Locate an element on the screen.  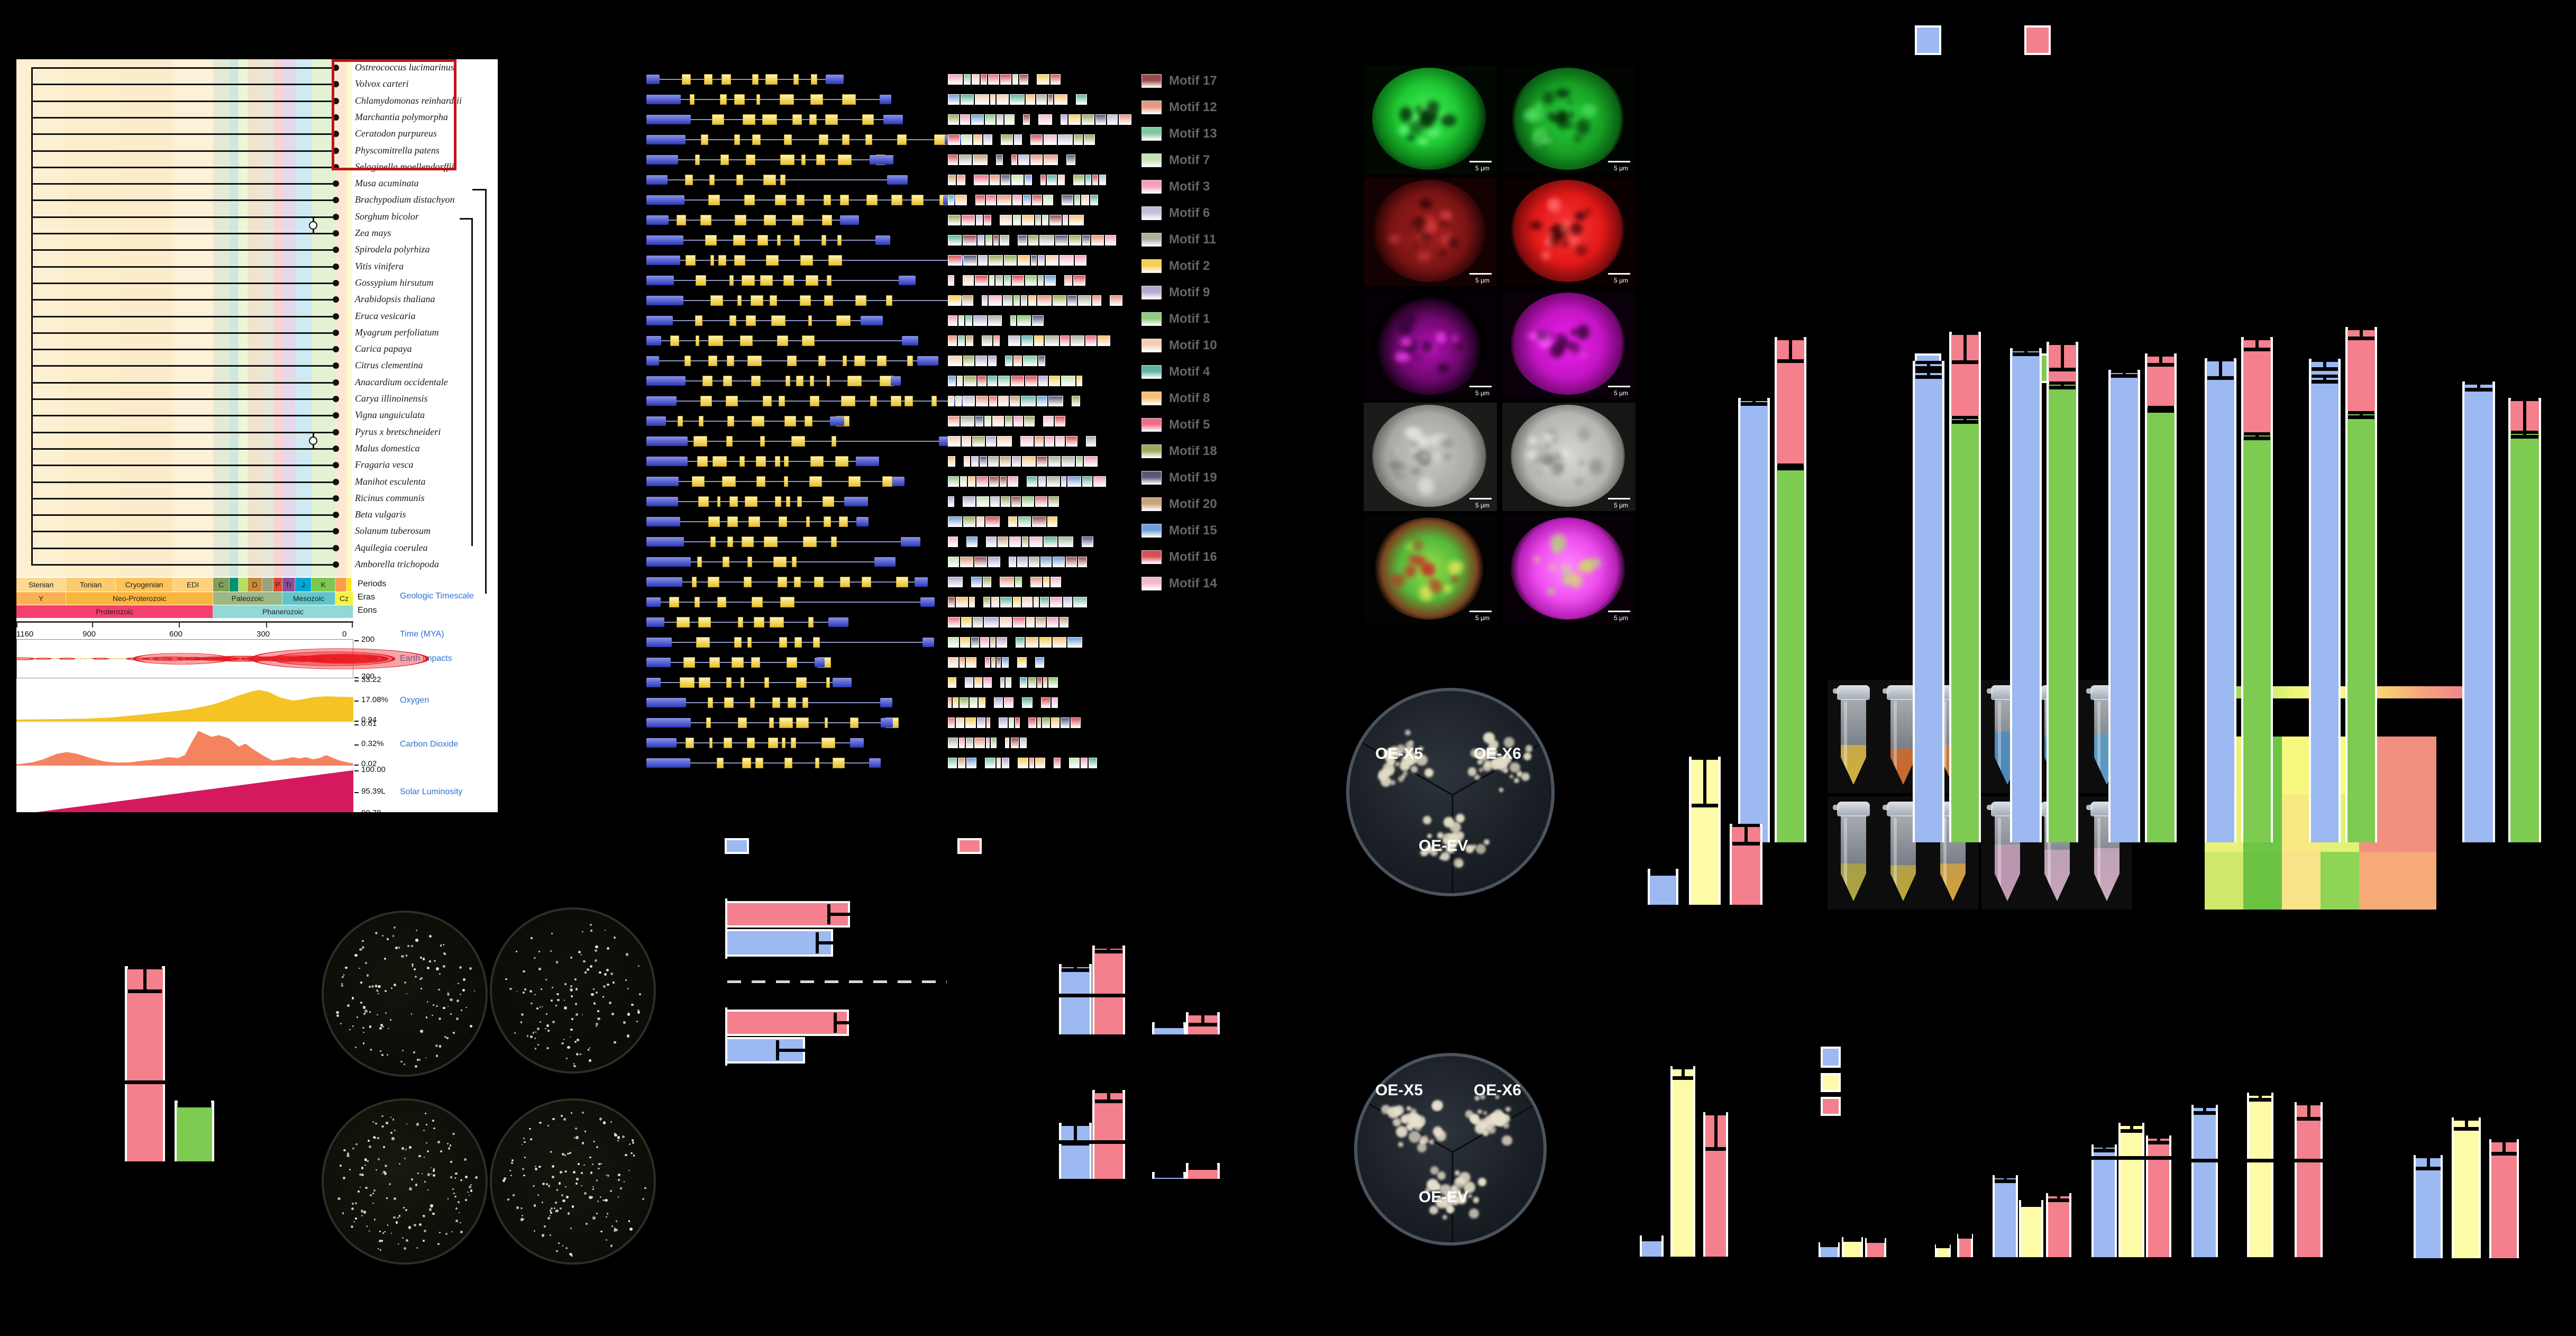
motif-legend-label: Motif 15 is located at coordinates (1193, 530).